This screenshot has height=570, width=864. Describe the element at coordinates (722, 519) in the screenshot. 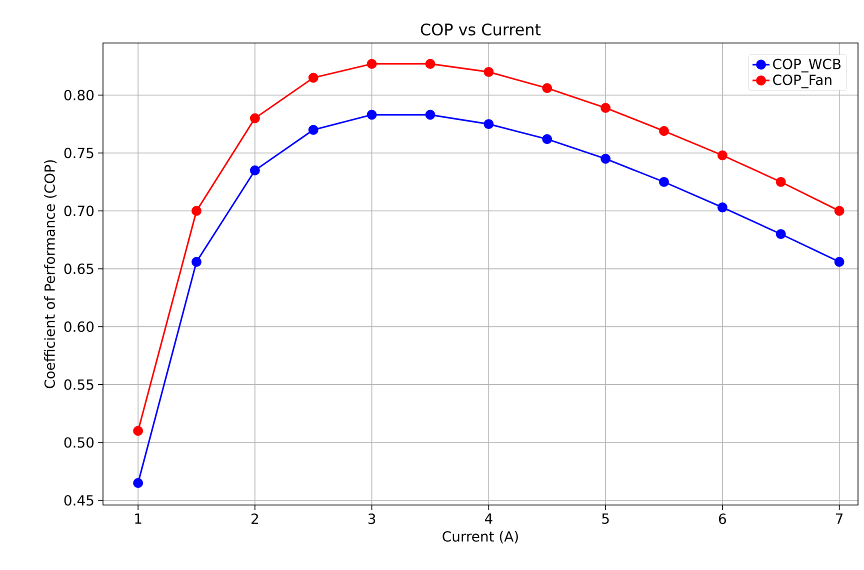

I see `x-tick-label: 6` at that location.